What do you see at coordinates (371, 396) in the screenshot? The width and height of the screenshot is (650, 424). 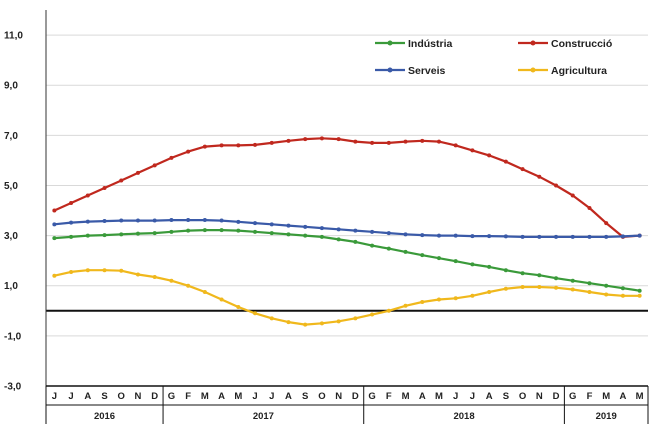 I see `x-tick-label: G` at bounding box center [371, 396].